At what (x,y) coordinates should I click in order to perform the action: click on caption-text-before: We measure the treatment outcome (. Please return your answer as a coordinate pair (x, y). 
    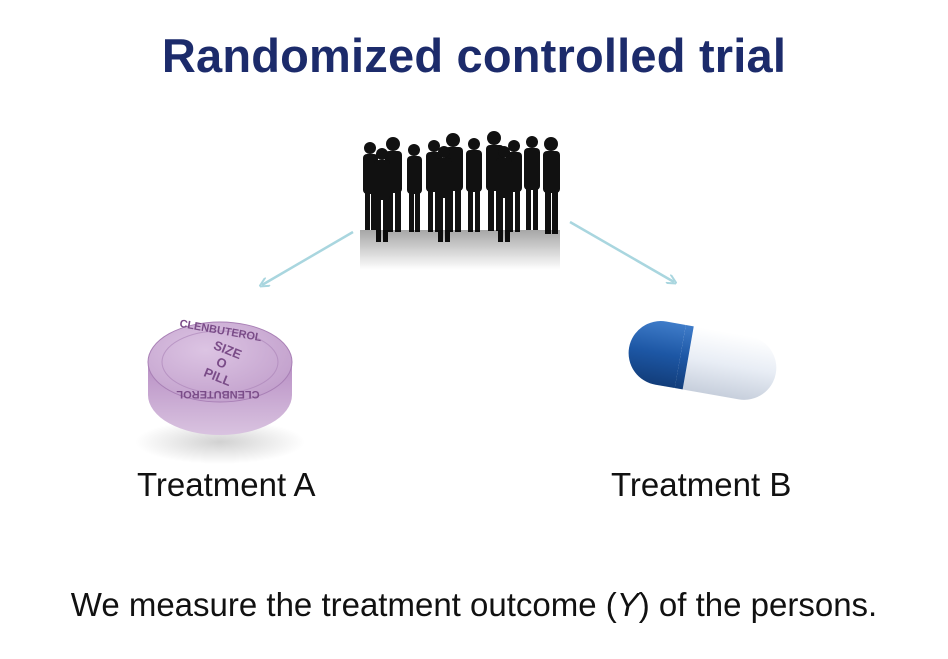
    Looking at the image, I should click on (343, 604).